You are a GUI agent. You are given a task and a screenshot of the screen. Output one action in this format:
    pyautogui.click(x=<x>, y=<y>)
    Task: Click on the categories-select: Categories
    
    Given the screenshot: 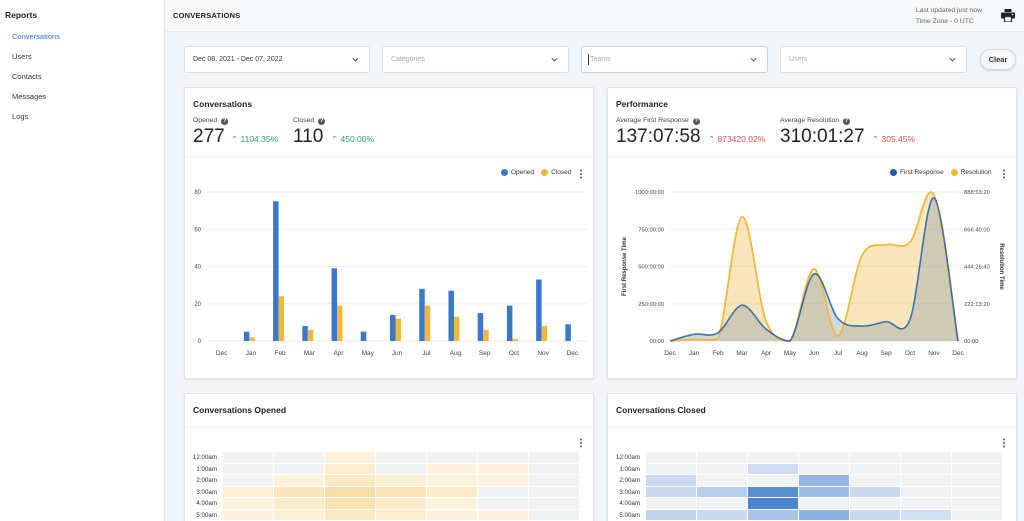 What is the action you would take?
    pyautogui.click(x=475, y=59)
    